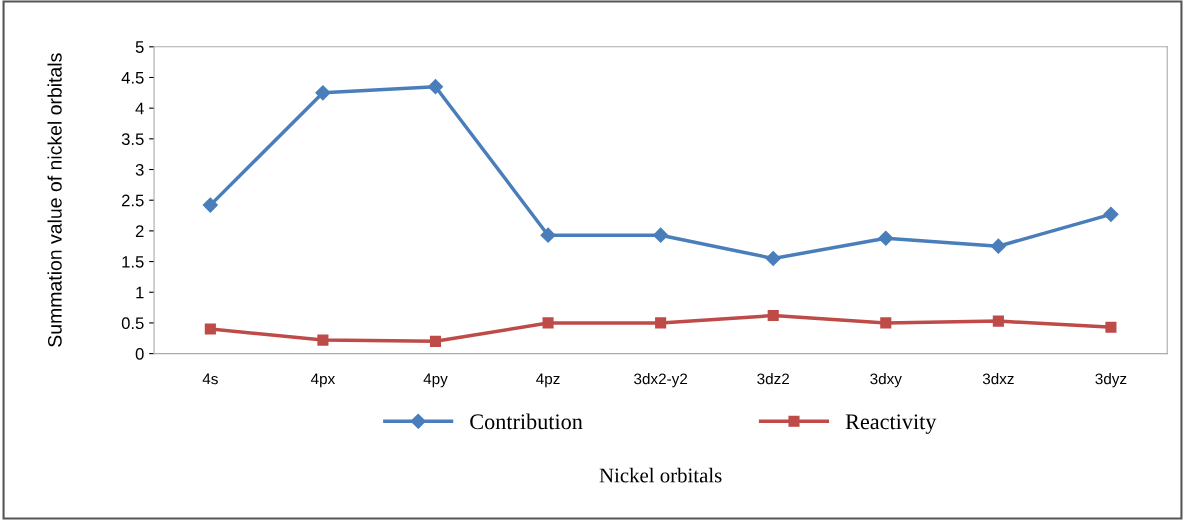 This screenshot has width=1185, height=520. What do you see at coordinates (139, 108) in the screenshot?
I see `y-tick-label: 4` at bounding box center [139, 108].